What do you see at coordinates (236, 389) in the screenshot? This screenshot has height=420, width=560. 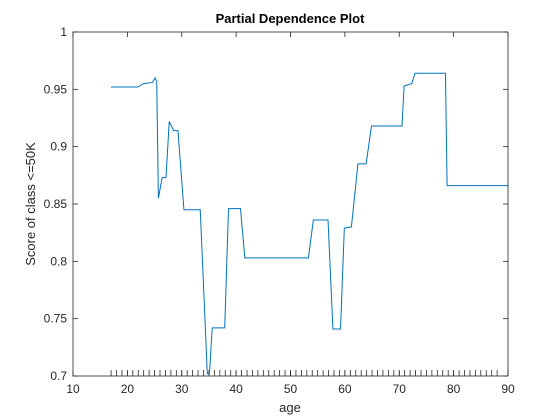 I see `x-tick-label: 40` at bounding box center [236, 389].